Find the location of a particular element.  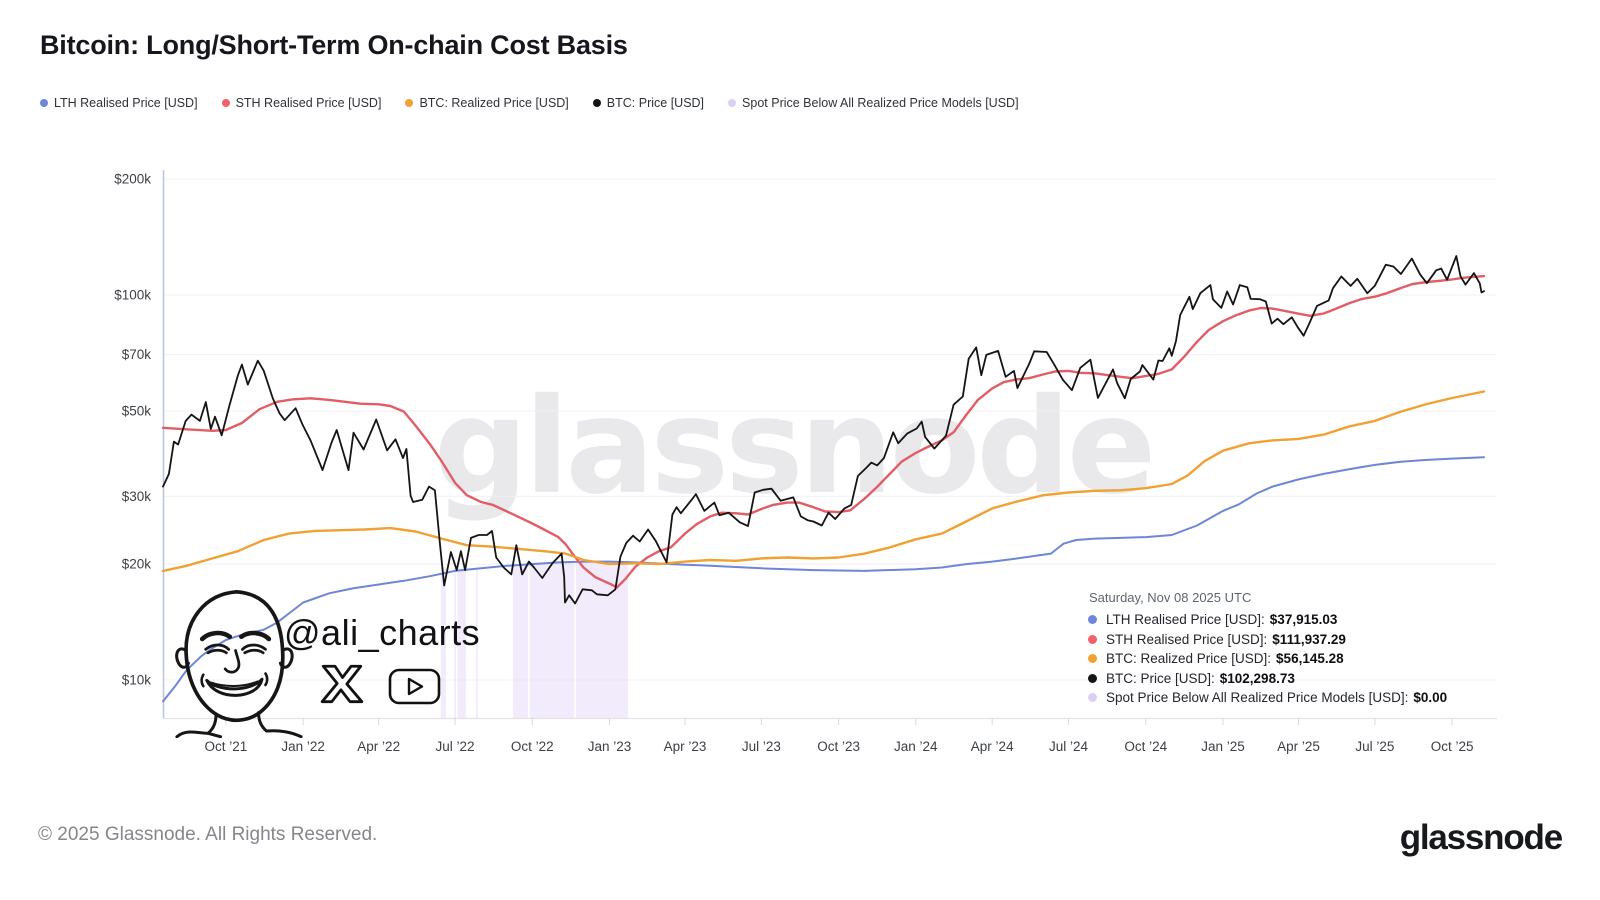

legend-item-0: LTH Realised Price [USD] is located at coordinates (119, 103).